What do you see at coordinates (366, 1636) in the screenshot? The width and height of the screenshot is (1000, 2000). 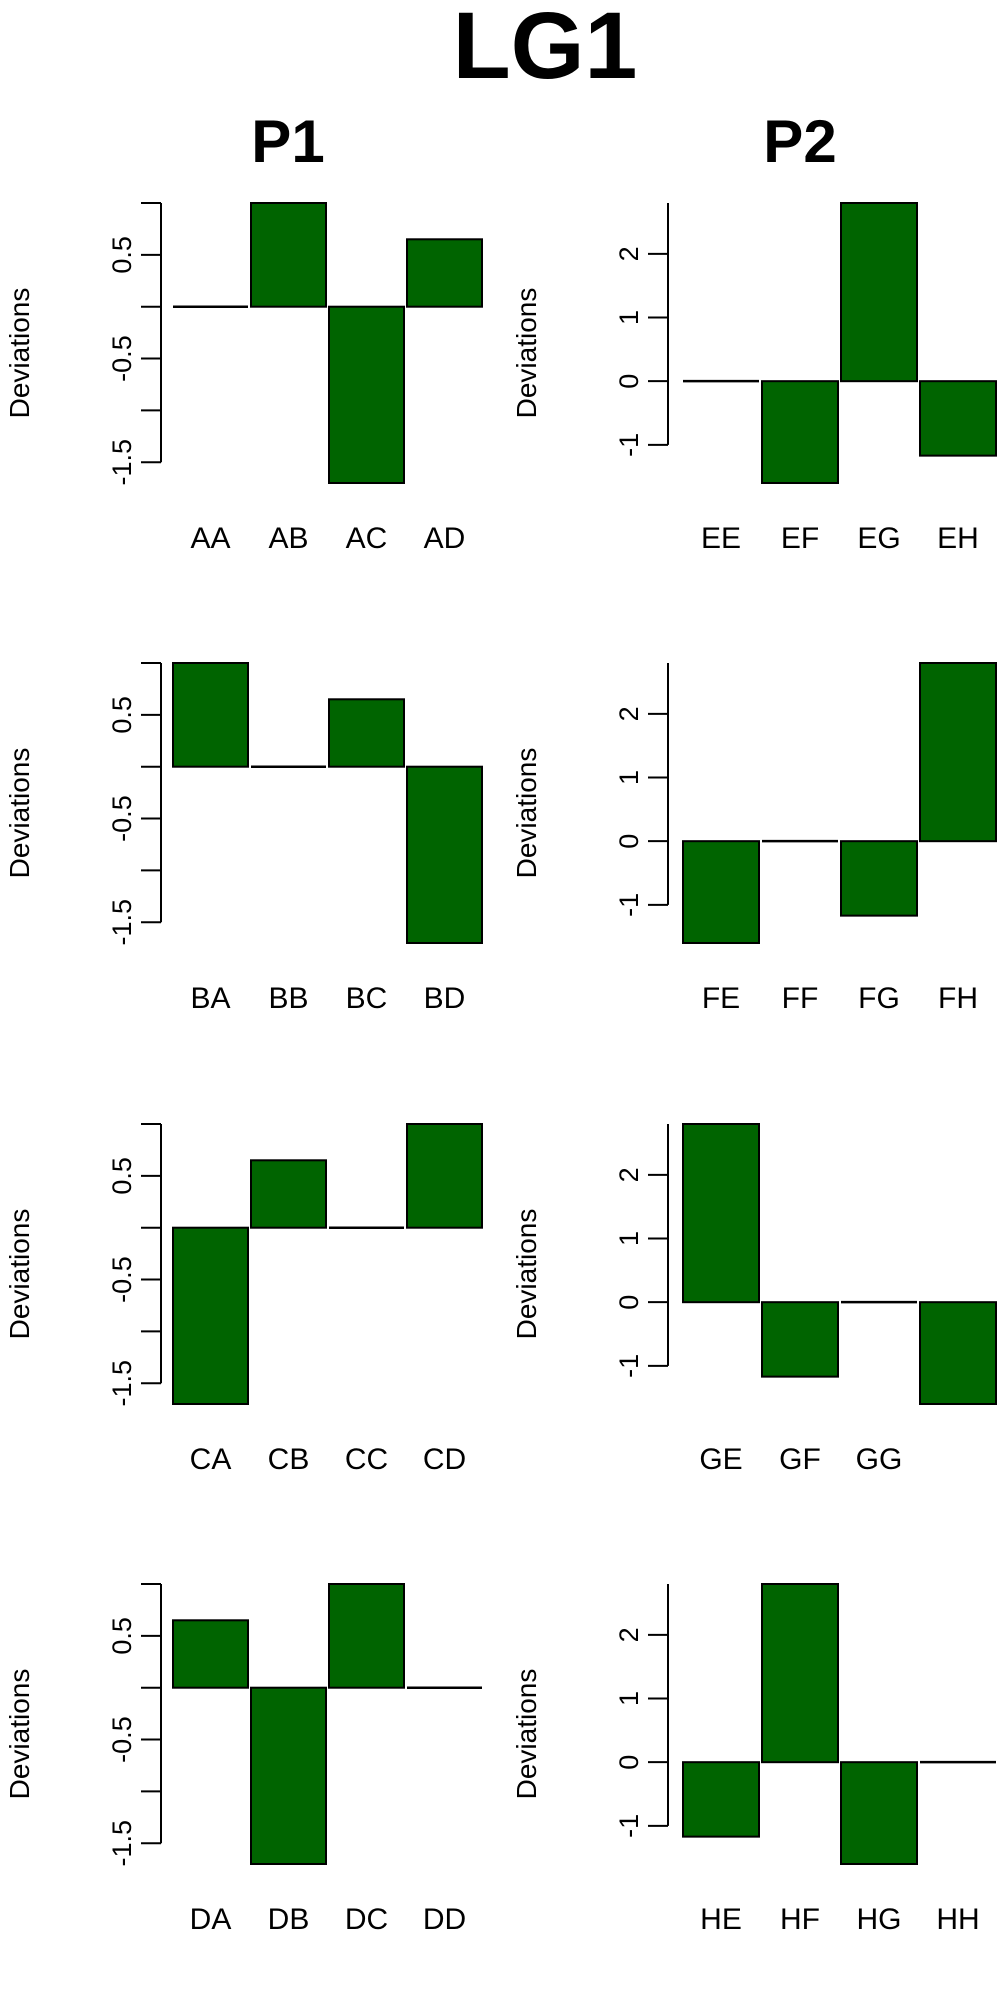 I see `bar-DC` at bounding box center [366, 1636].